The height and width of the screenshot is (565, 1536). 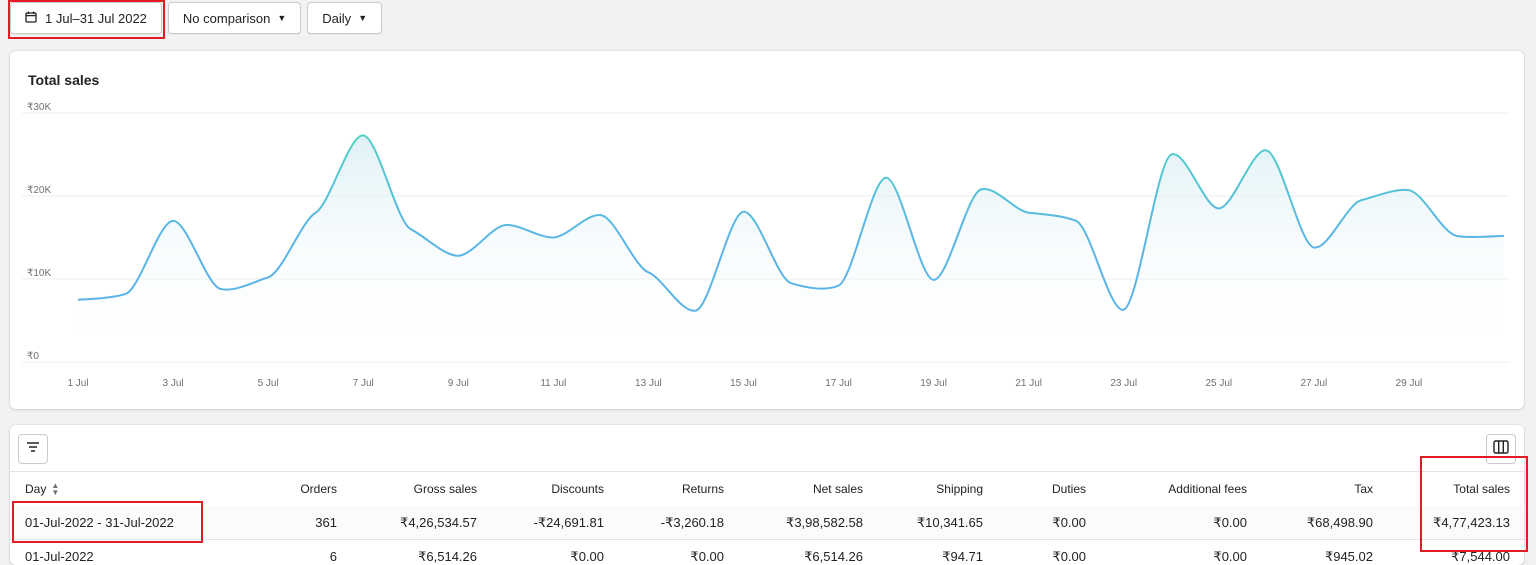 What do you see at coordinates (577, 489) in the screenshot?
I see `column-header-discounts: Discounts` at bounding box center [577, 489].